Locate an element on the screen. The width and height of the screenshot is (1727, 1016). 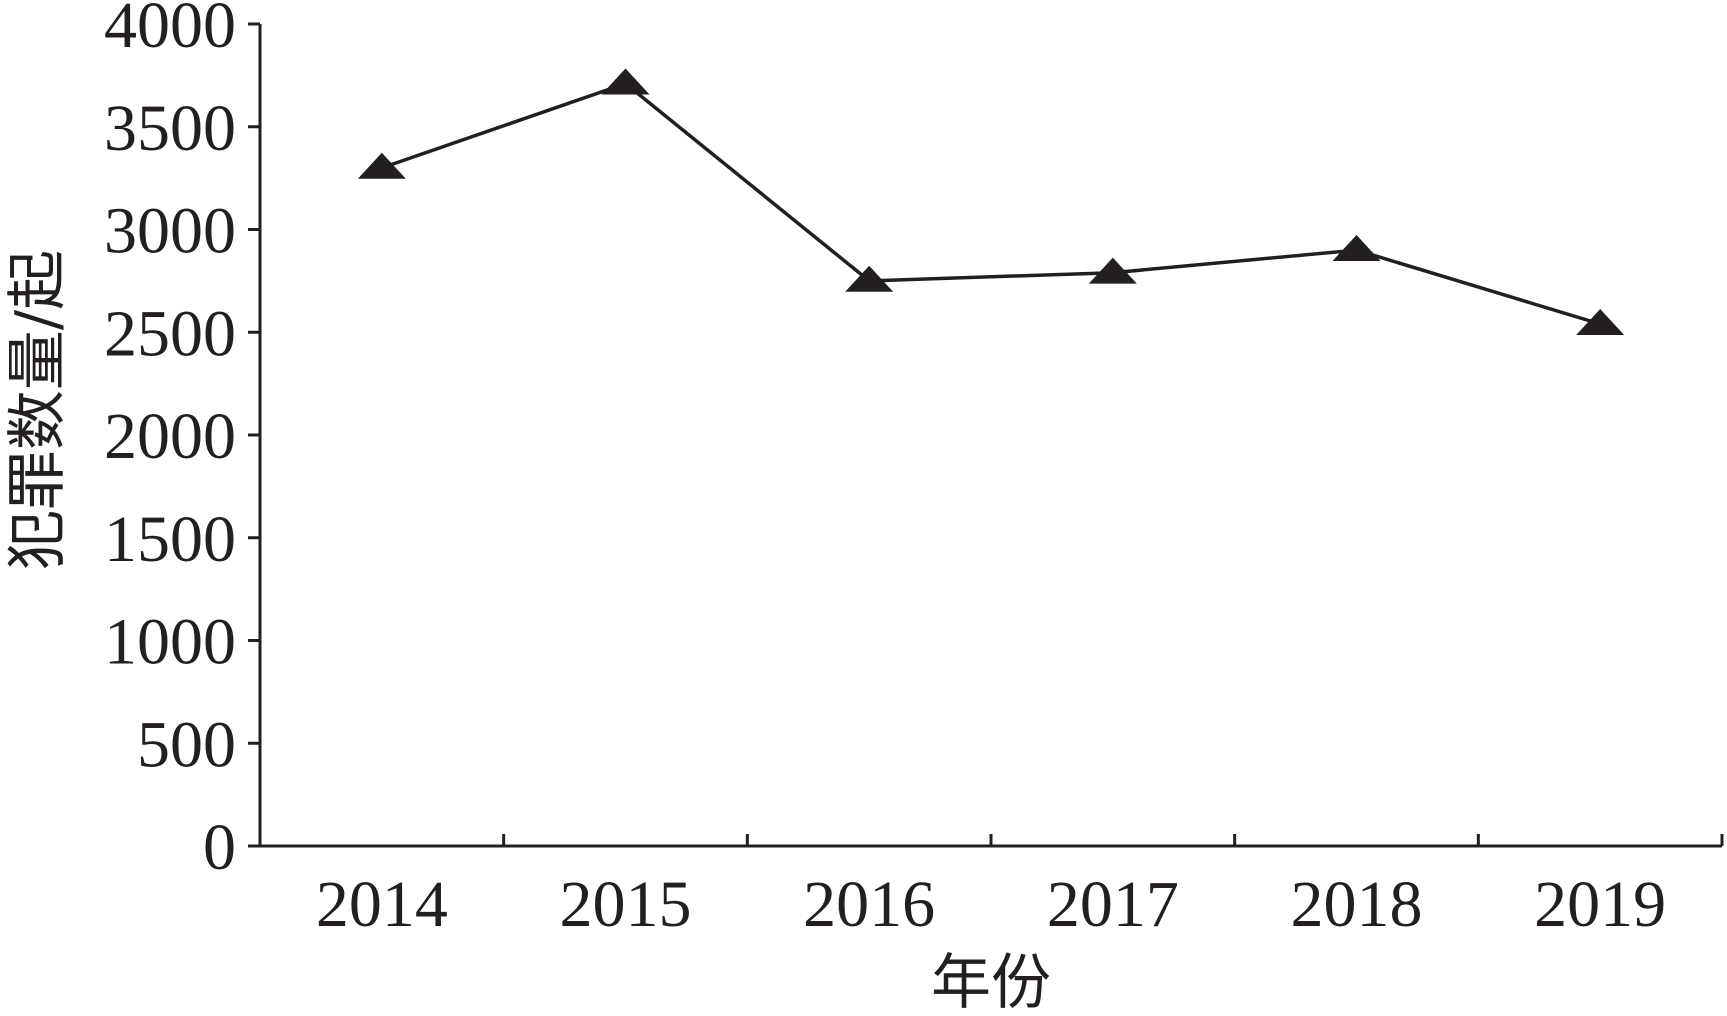
x-tick-label: 2017 is located at coordinates (1113, 904).